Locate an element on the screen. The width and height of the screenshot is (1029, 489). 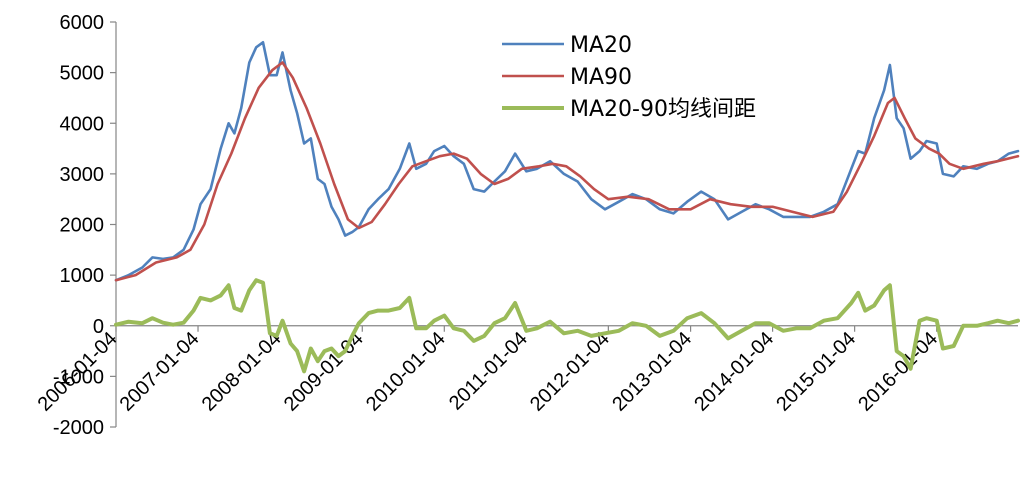
x-tick-label: 2009-01-04 is located at coordinates (324, 372).